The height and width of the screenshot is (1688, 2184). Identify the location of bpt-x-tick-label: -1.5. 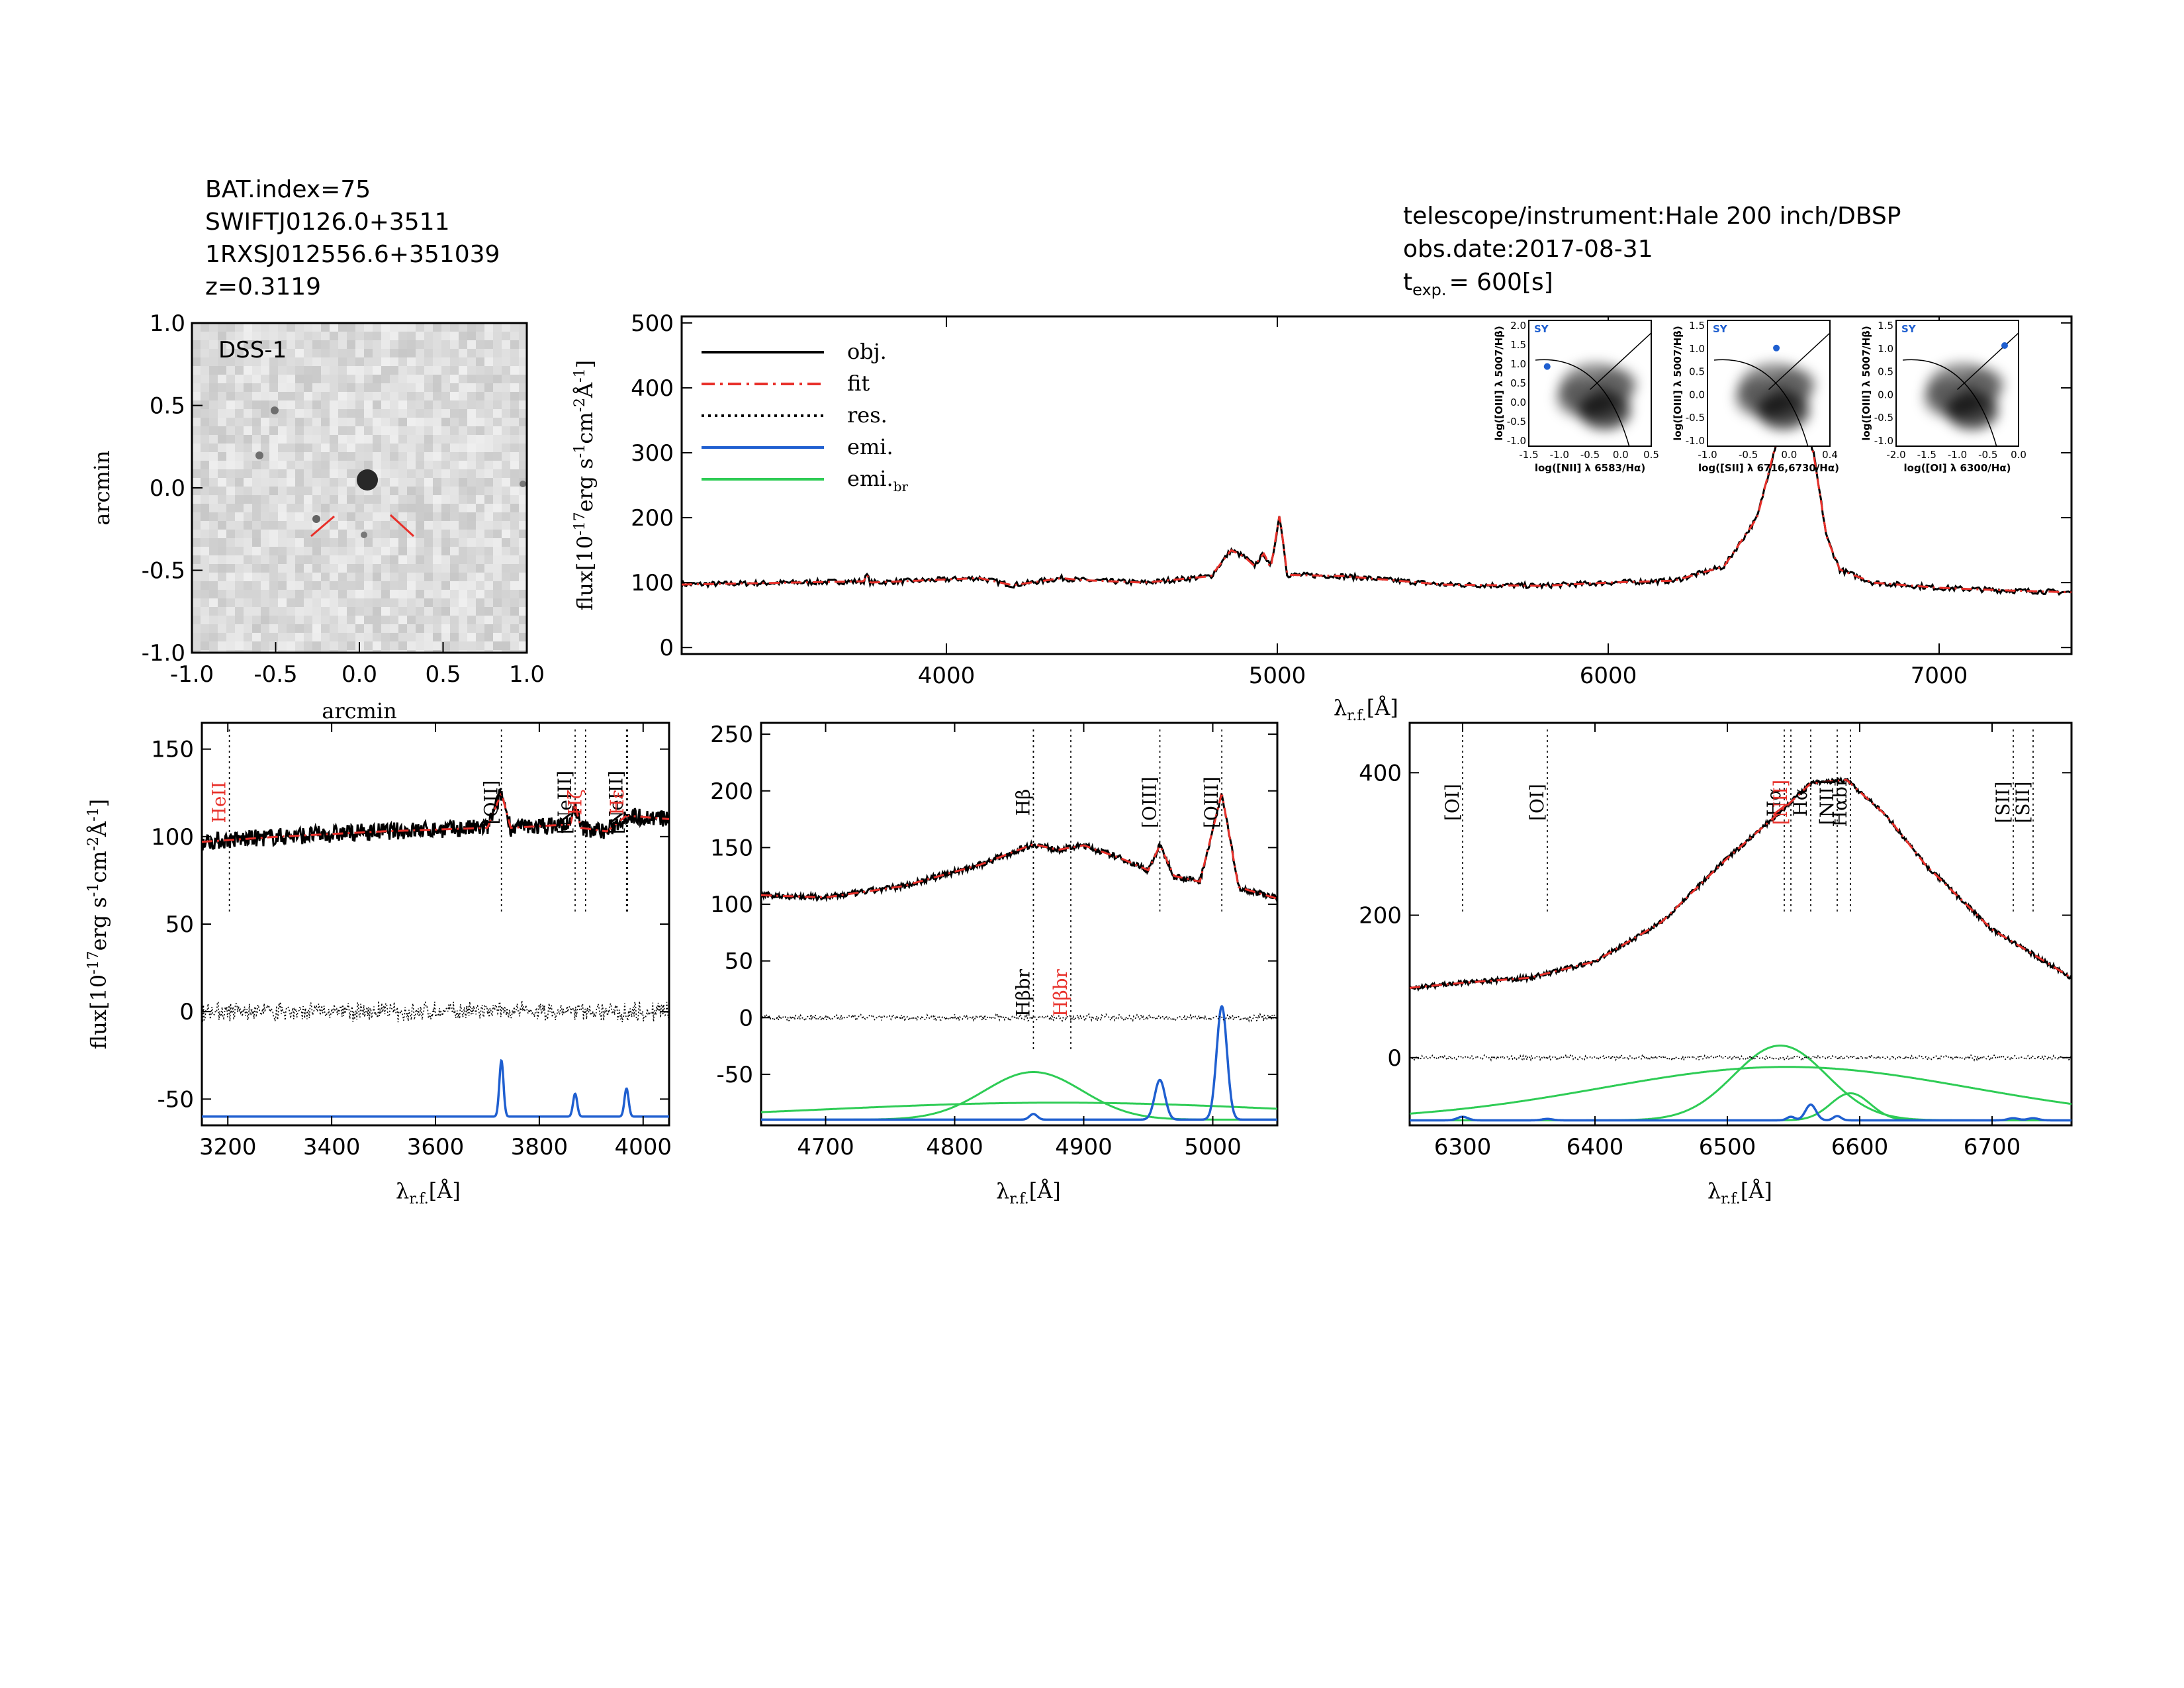
(1926, 455).